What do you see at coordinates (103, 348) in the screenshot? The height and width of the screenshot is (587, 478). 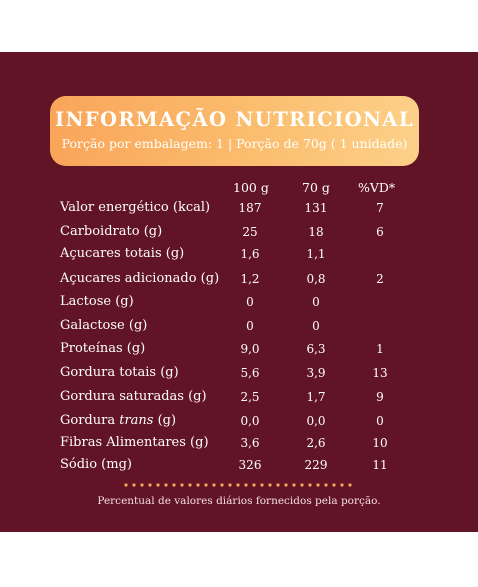 I see `row-label: Proteínas (g)` at bounding box center [103, 348].